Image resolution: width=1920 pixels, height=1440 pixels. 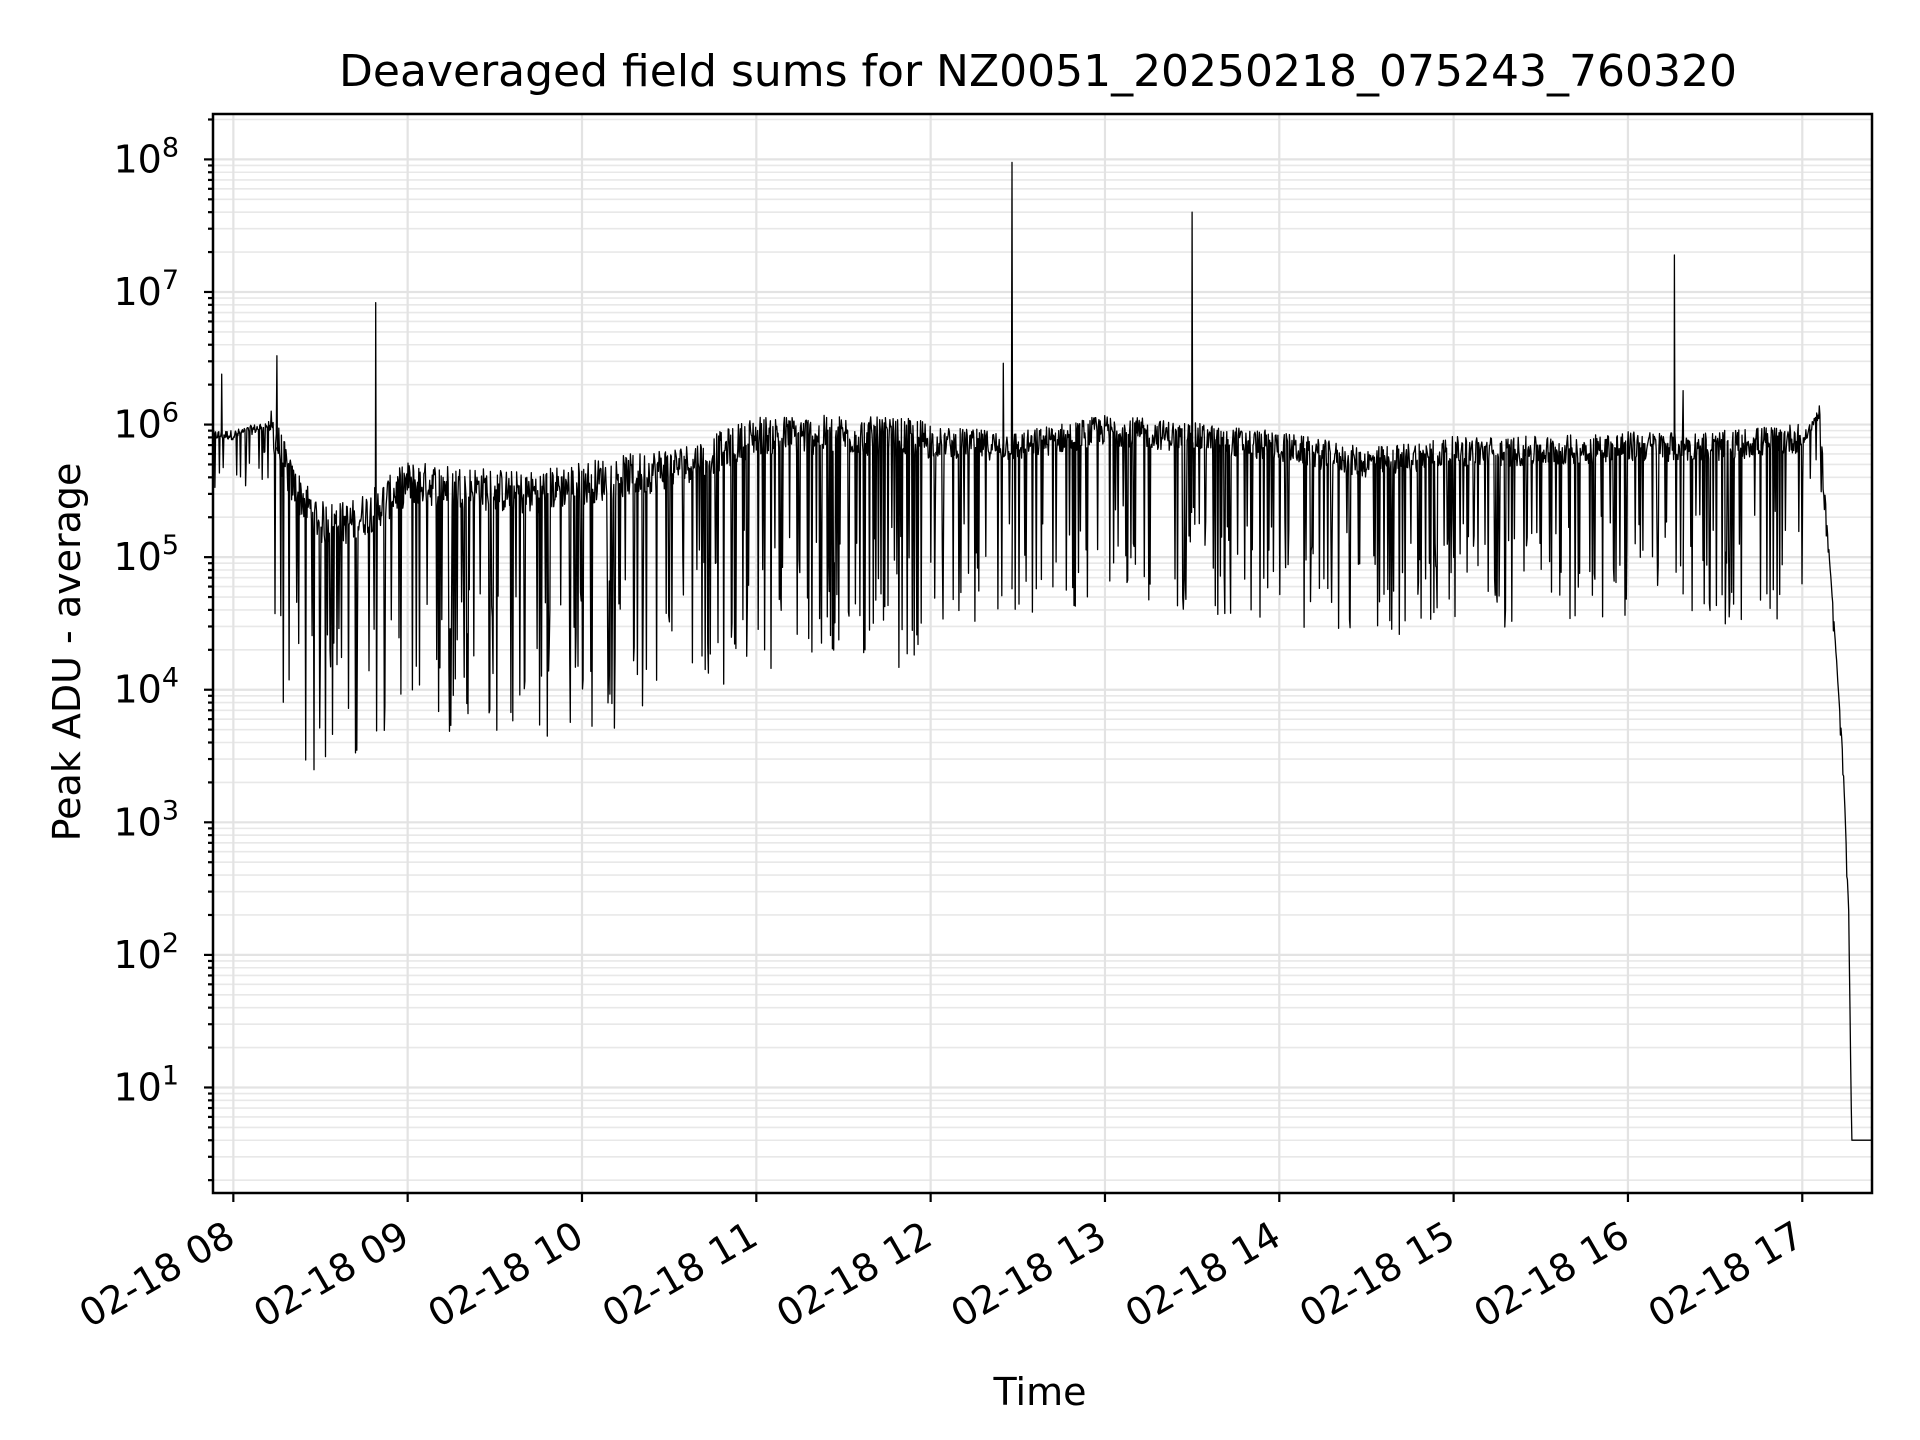 What do you see at coordinates (67, 652) in the screenshot?
I see `y-axis-label: Peak ADU - average` at bounding box center [67, 652].